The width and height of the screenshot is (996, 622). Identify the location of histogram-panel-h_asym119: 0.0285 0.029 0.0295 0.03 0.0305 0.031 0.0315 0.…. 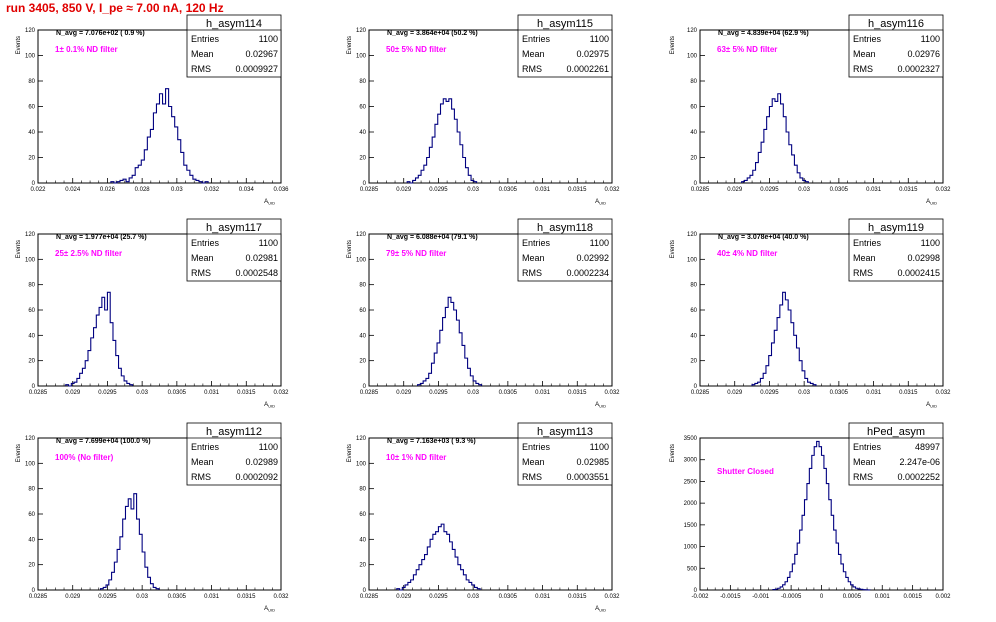
(810, 313).